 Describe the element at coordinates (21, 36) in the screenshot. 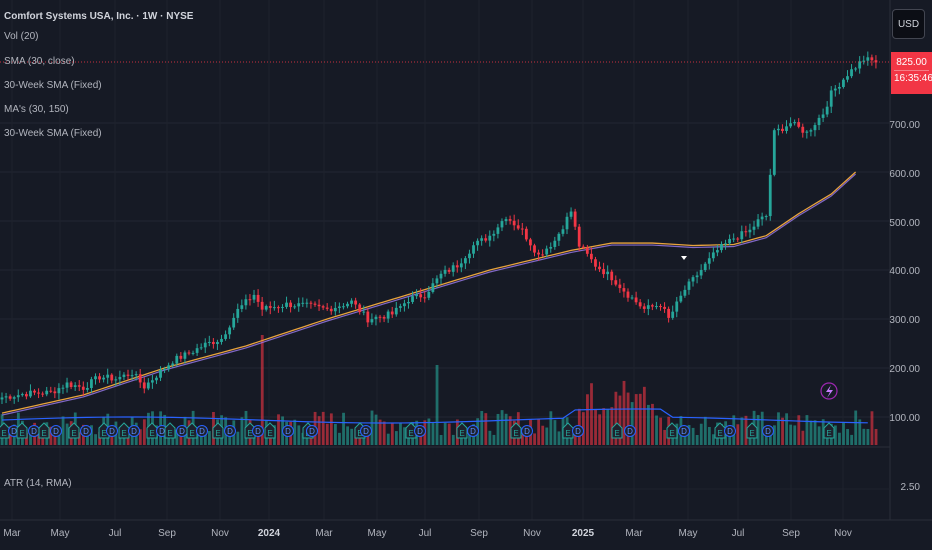

I see `indicator-volume: Vol (20)` at that location.